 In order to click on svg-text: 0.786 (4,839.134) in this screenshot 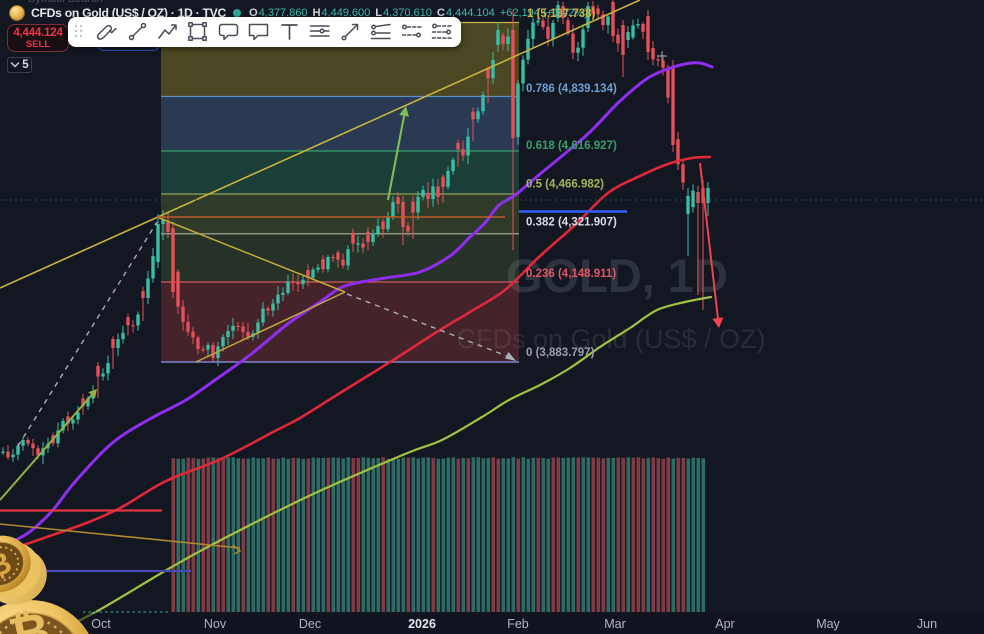, I will do `click(571, 89)`.